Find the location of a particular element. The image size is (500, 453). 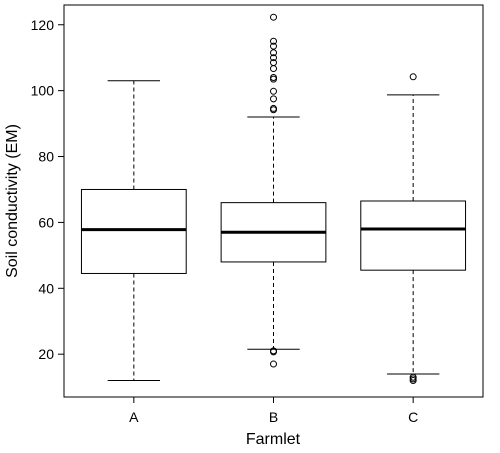

y-tick-label: 120 is located at coordinates (43, 25).